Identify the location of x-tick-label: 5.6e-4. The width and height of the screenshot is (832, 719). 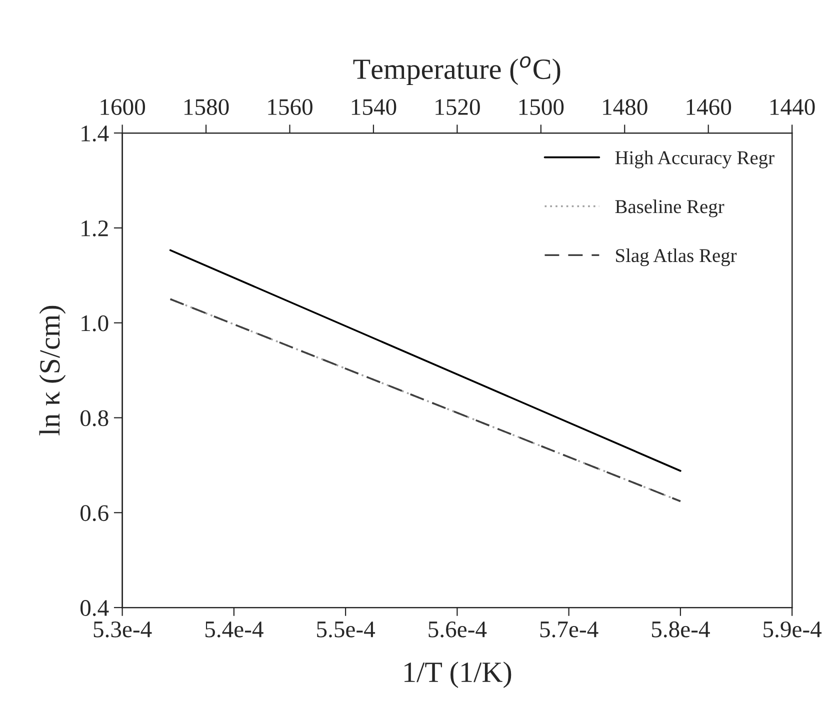
(457, 630).